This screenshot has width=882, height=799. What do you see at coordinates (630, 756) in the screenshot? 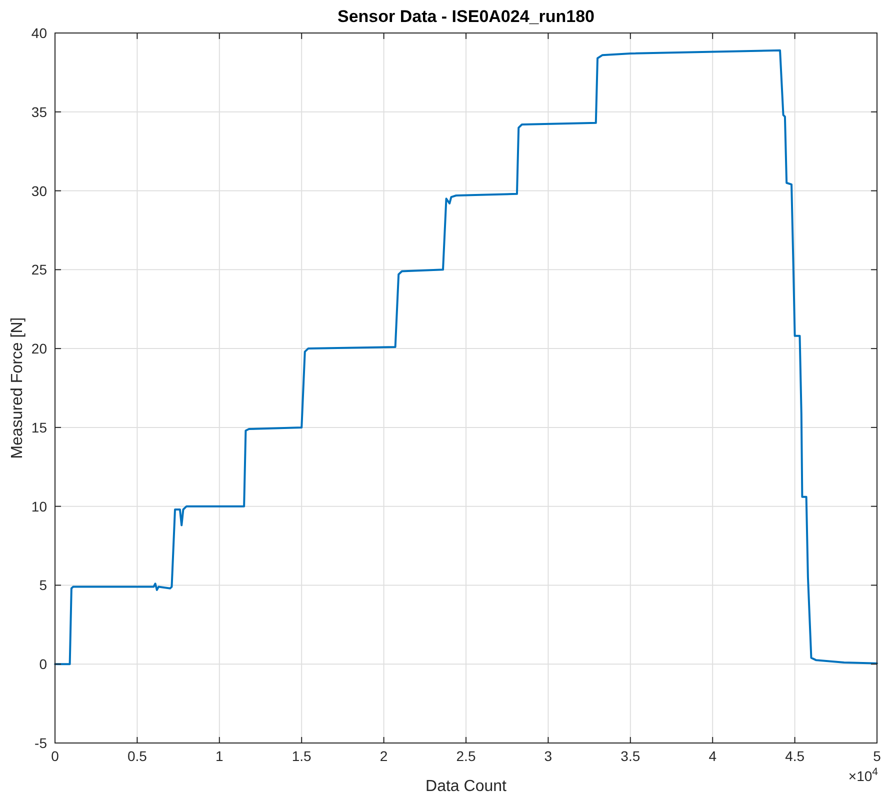
I see `x-tick-label: 3.5` at bounding box center [630, 756].